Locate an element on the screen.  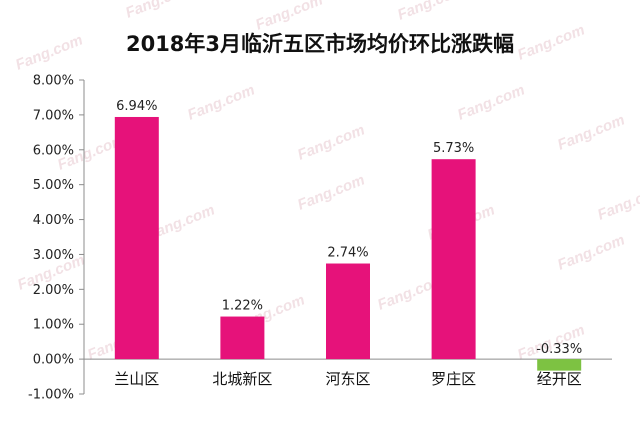
y-tick-label: 6.00% is located at coordinates (53, 150).